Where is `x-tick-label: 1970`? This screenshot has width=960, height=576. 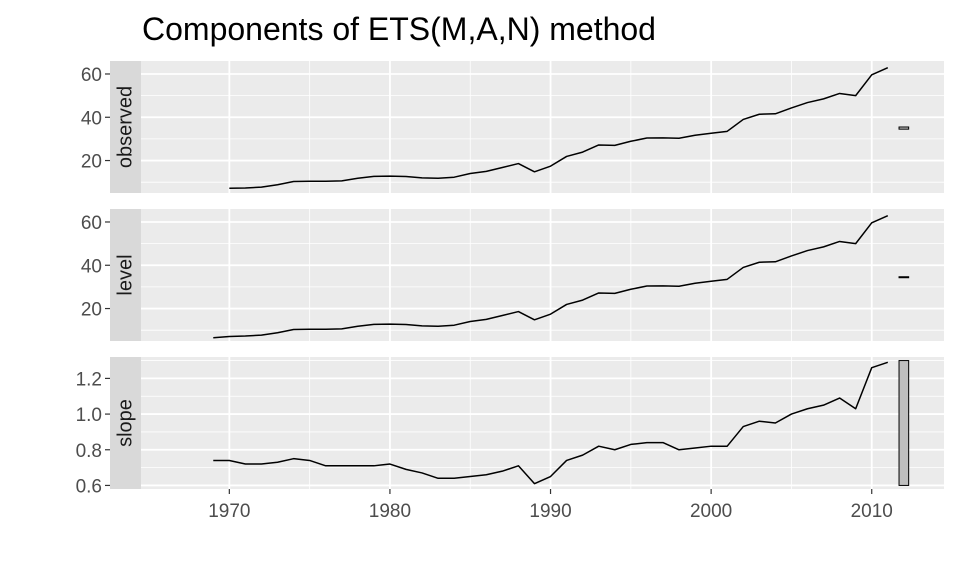 x-tick-label: 1970 is located at coordinates (229, 511).